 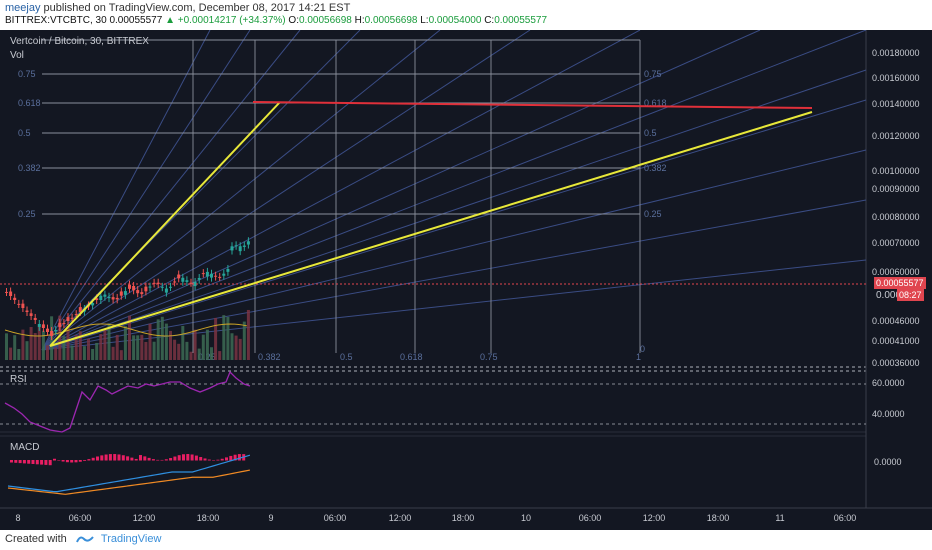 What do you see at coordinates (718, 518) in the screenshot?
I see `time-axis-label: 18:00` at bounding box center [718, 518].